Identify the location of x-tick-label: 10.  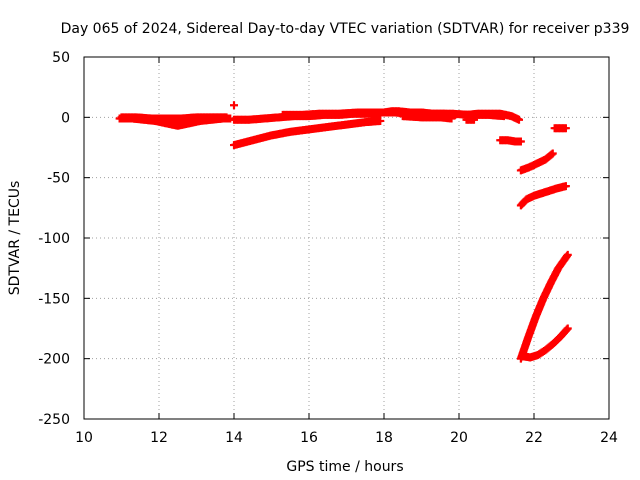
(84, 438).